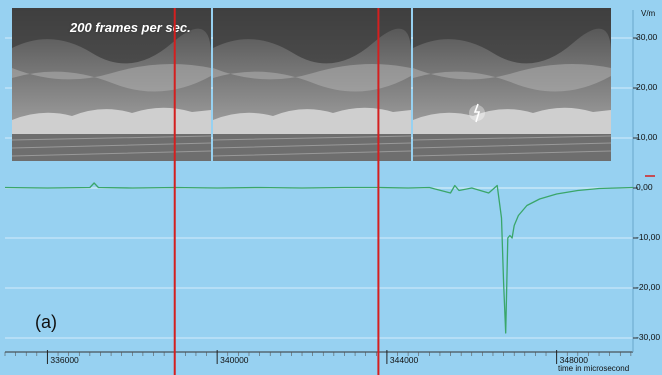 The image size is (662, 375). What do you see at coordinates (318, 357) in the screenshot?
I see `x-axis` at bounding box center [318, 357].